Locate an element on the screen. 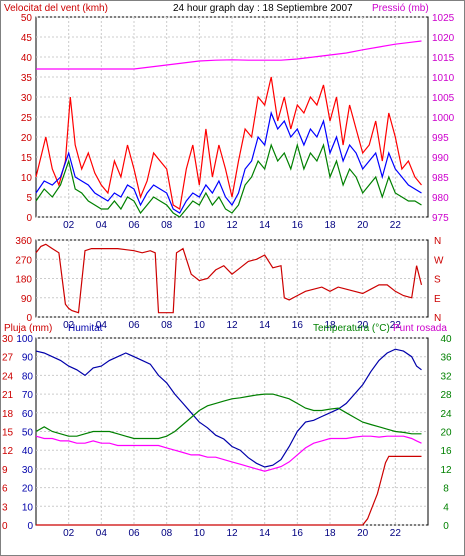 The width and height of the screenshot is (465, 556). rain-tick-label: 30 is located at coordinates (8, 339).